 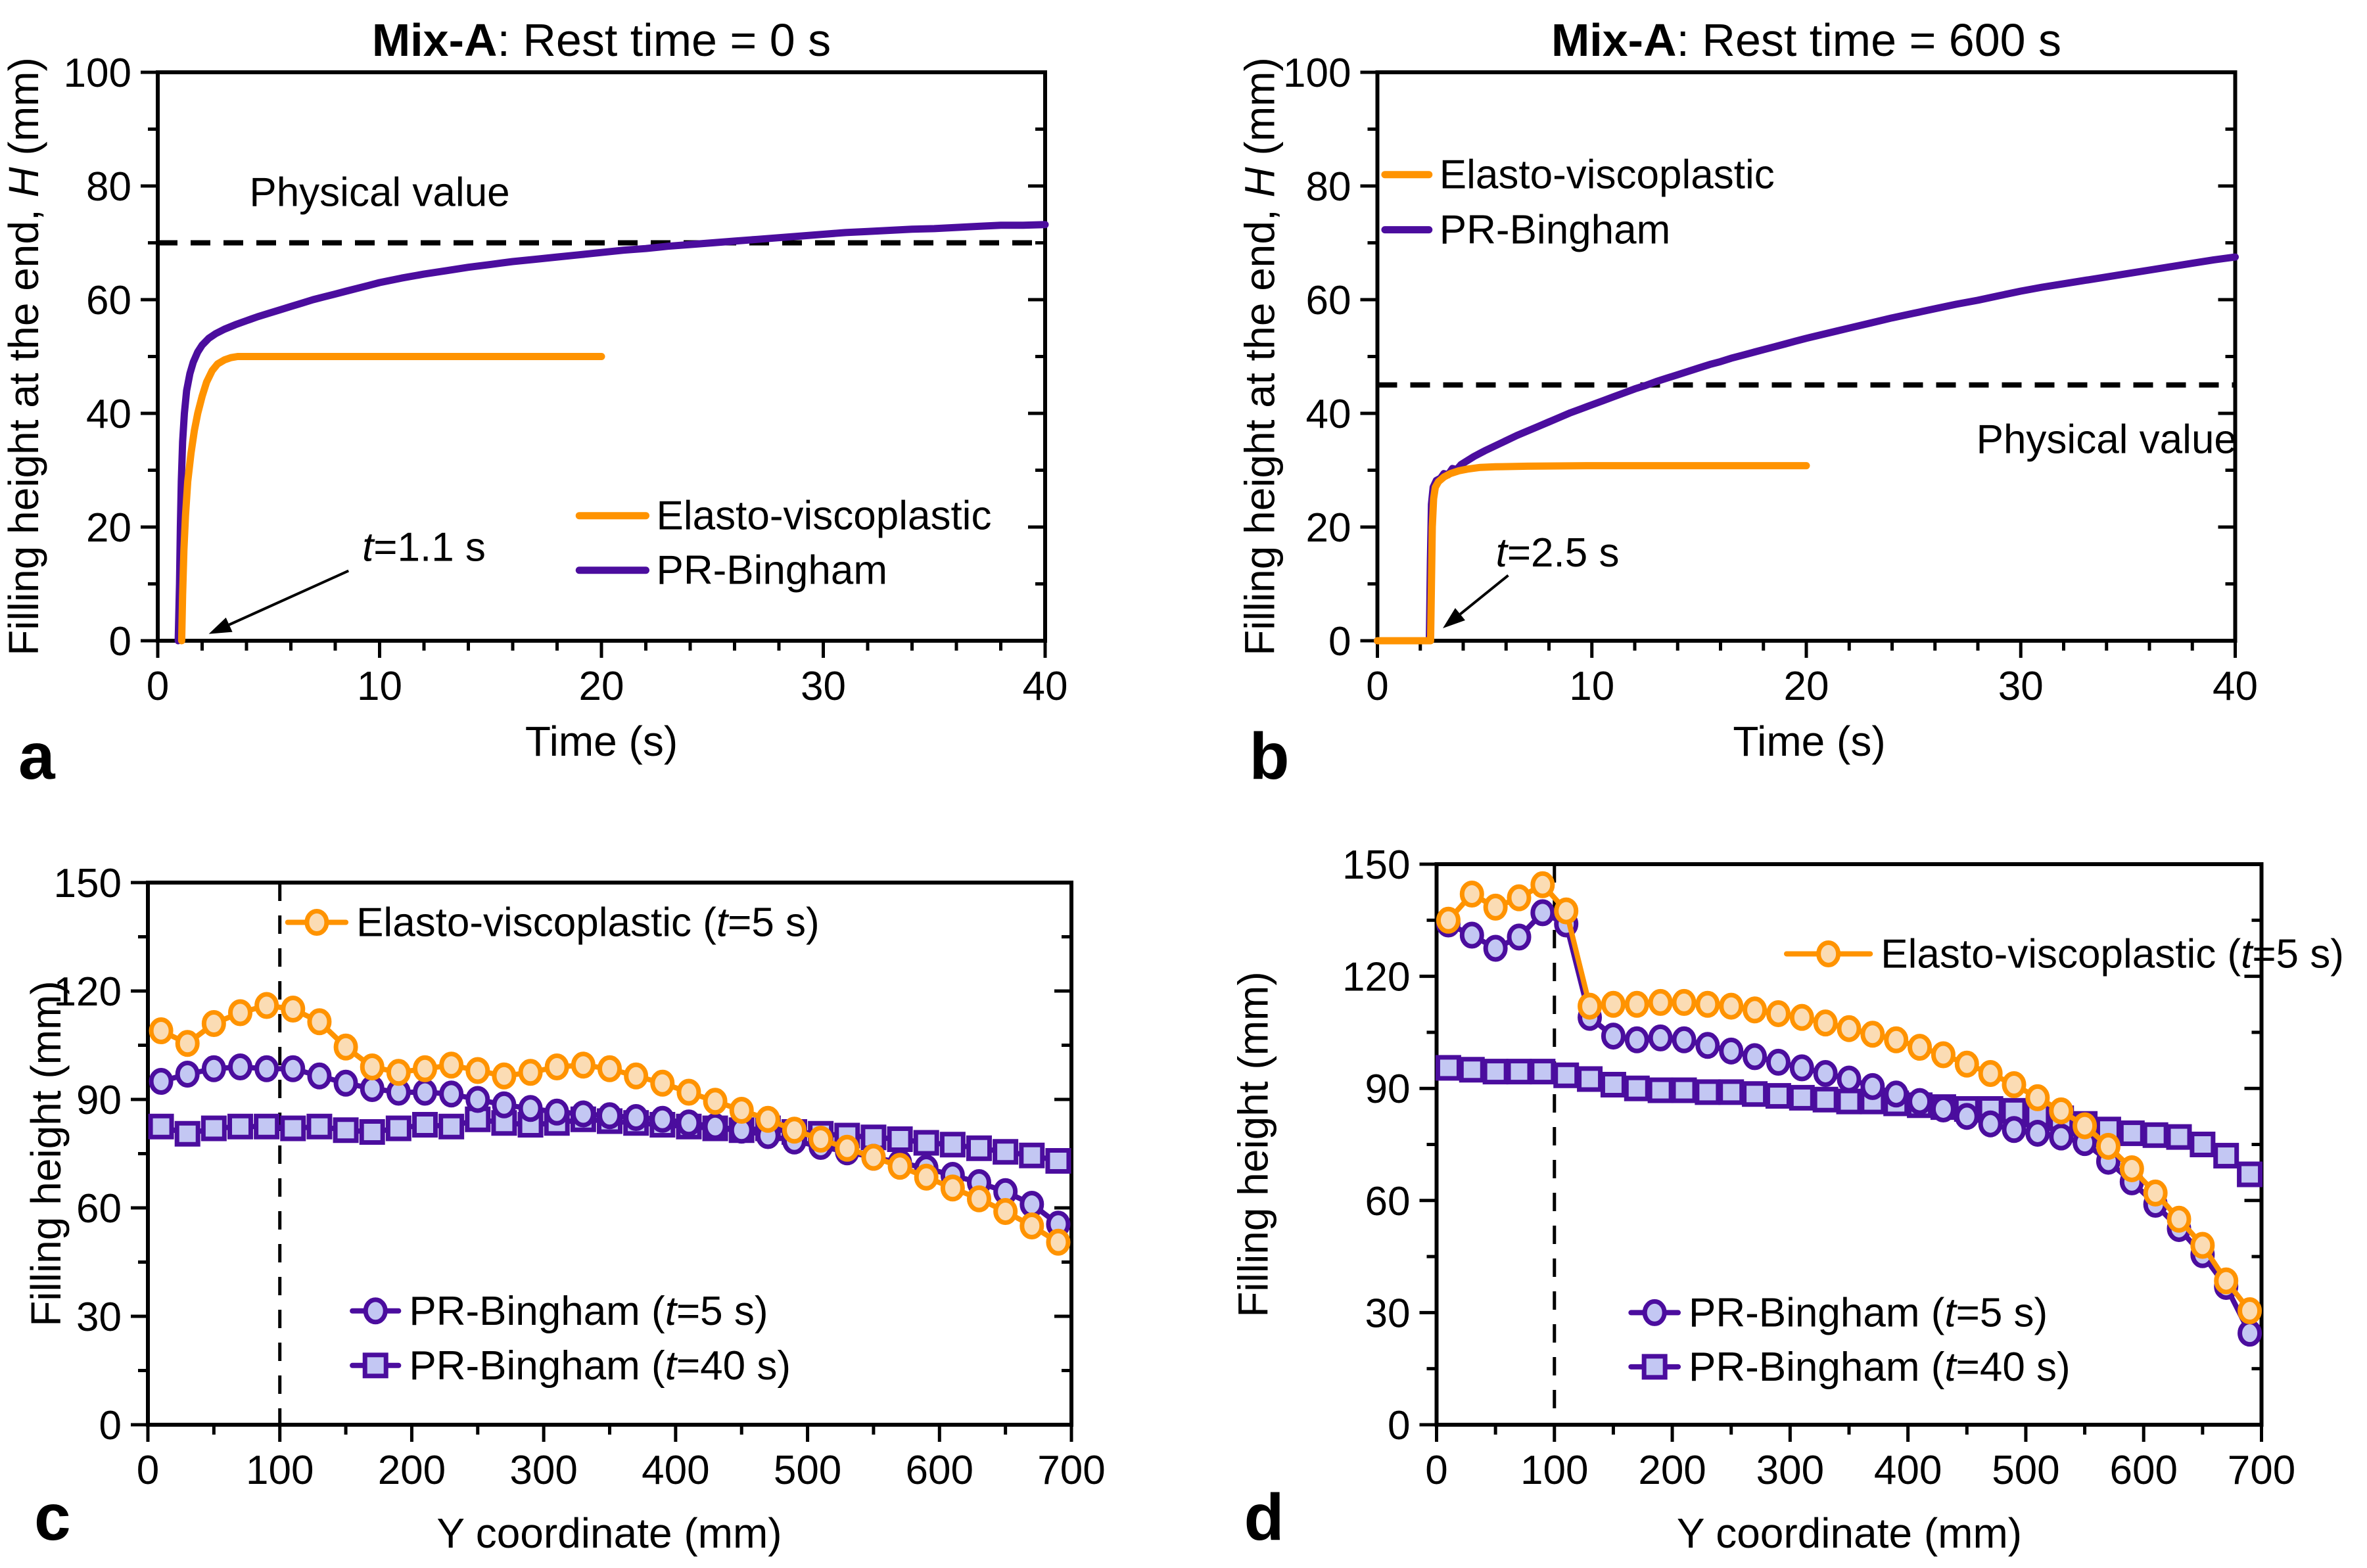 What do you see at coordinates (412, 1470) in the screenshot?
I see `x-tick-label: 200` at bounding box center [412, 1470].